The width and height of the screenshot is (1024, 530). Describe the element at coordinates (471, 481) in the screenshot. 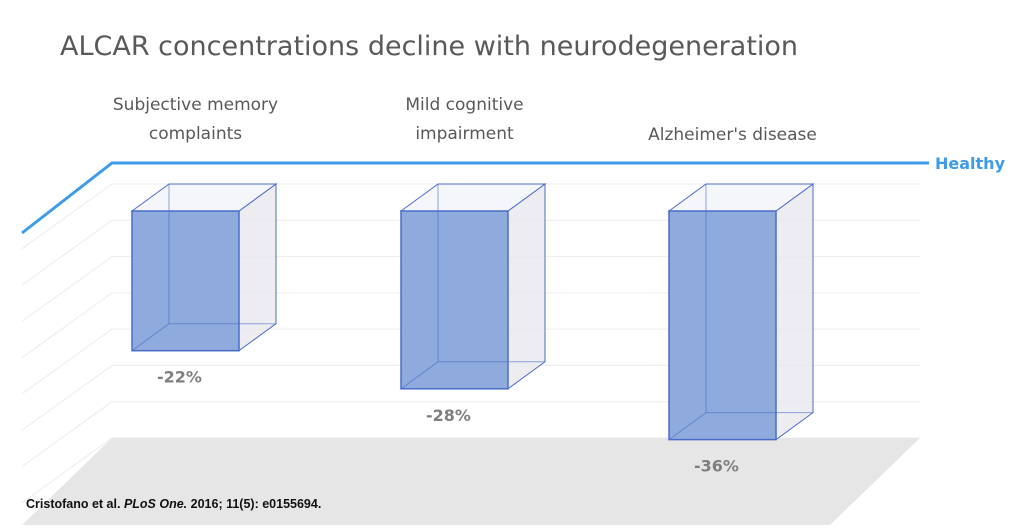

I see `chart-floor` at that location.